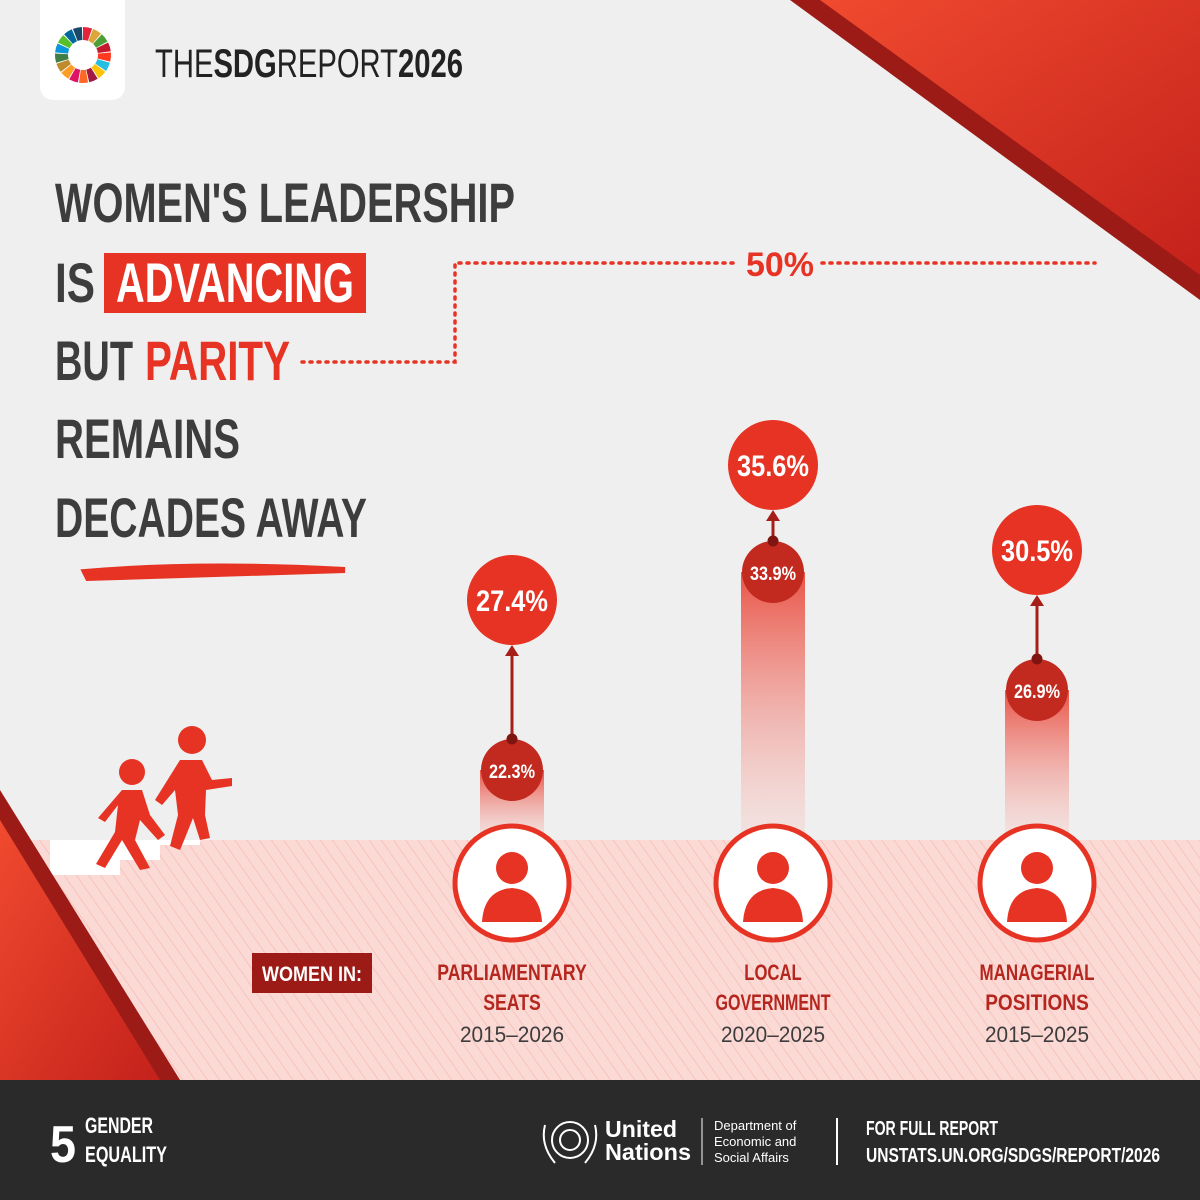  I want to click on end-value: 27.4%, so click(512, 601).